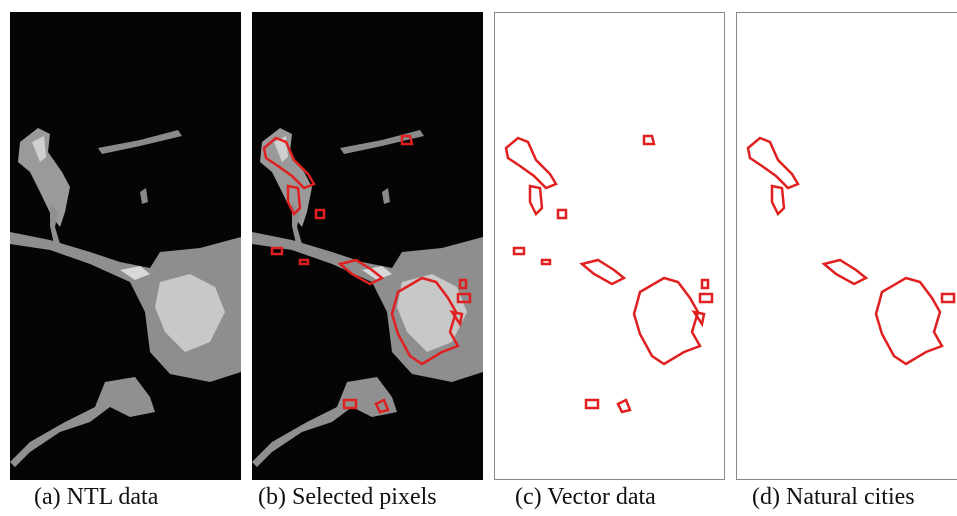 The height and width of the screenshot is (516, 957). Describe the element at coordinates (347, 497) in the screenshot. I see `caption: (b) Selected pixels` at that location.